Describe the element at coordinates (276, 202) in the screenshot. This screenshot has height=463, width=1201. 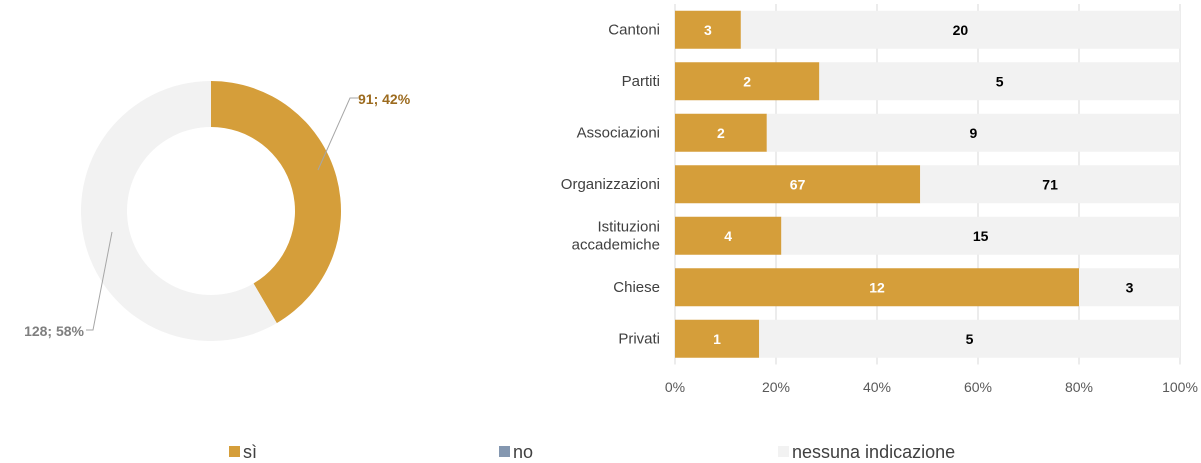
I see `donut-slice-si` at that location.